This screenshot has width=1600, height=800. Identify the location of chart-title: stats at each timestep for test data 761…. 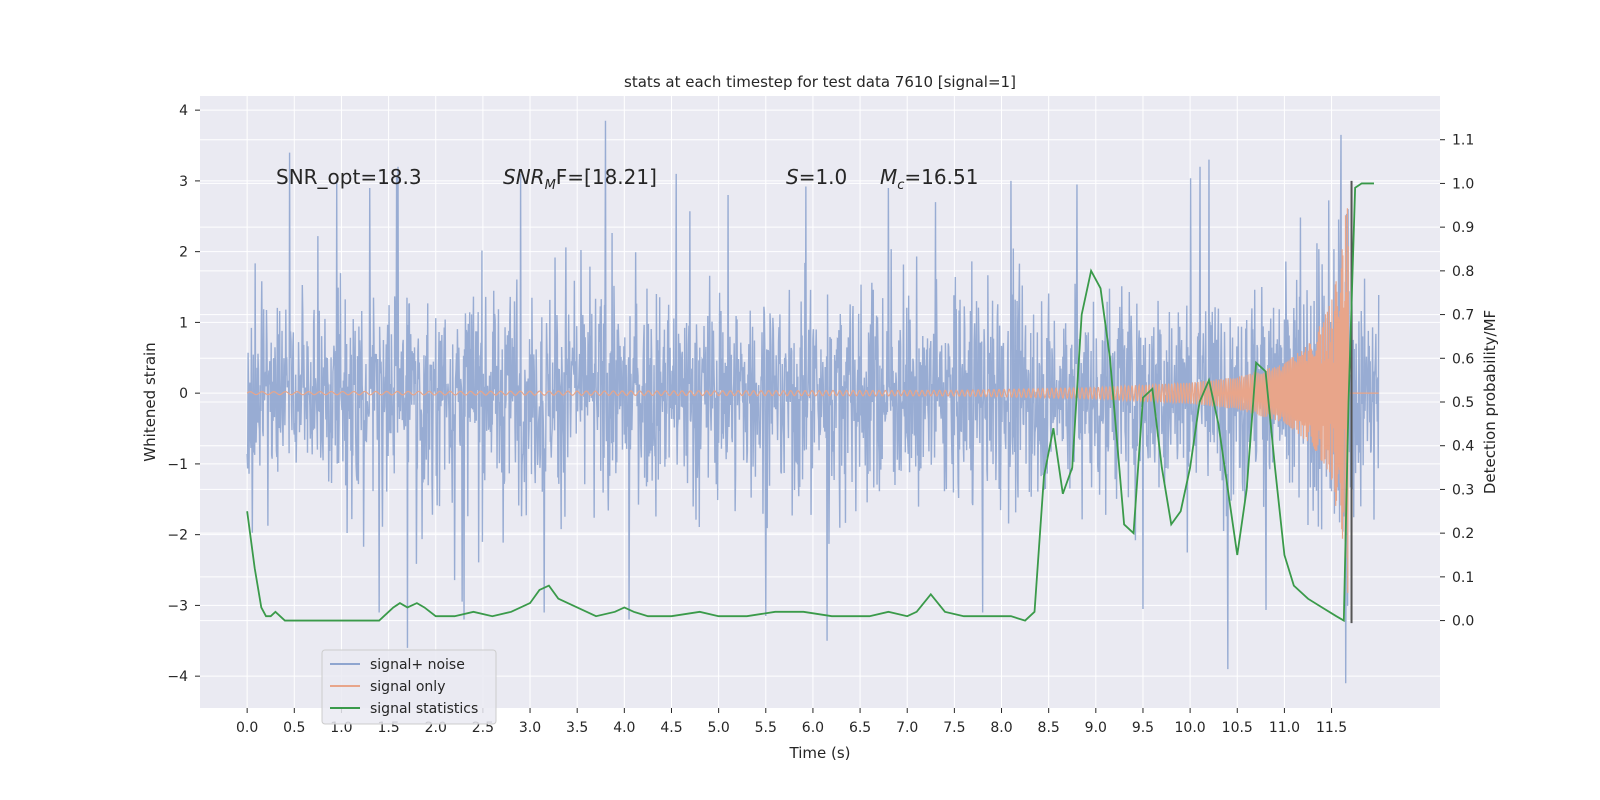
(820, 82).